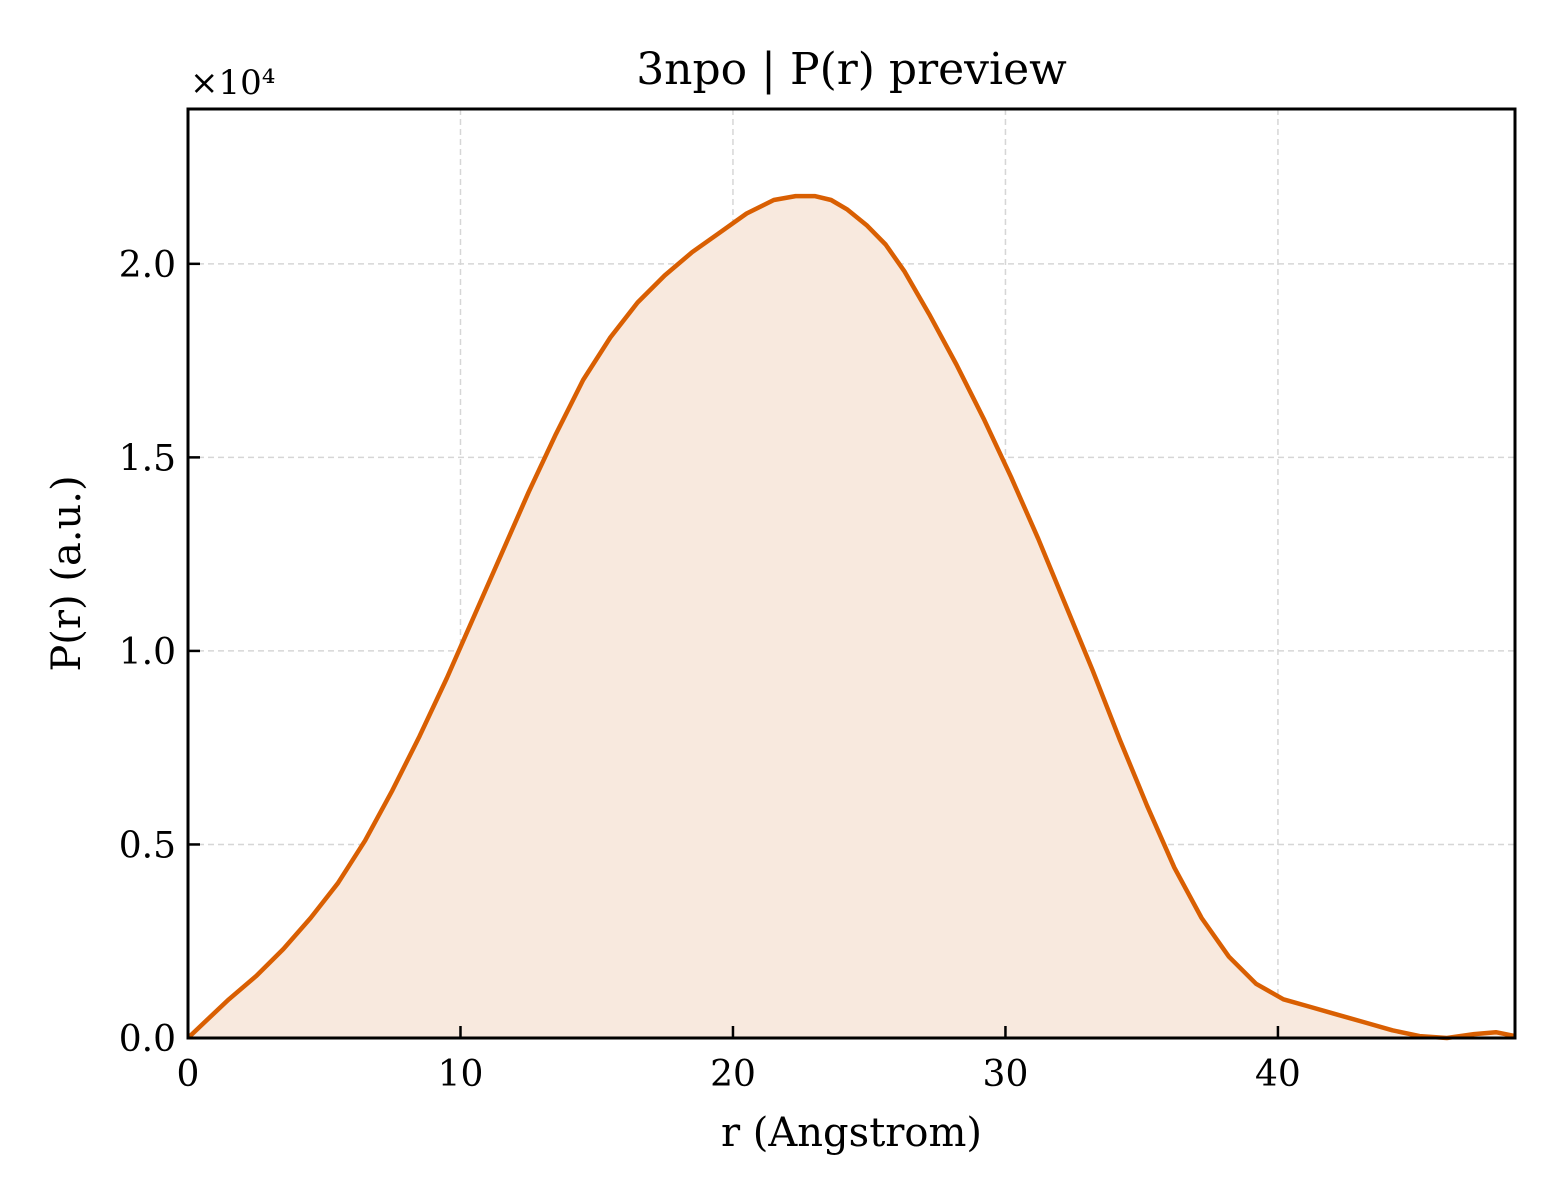 The height and width of the screenshot is (1200, 1560). Describe the element at coordinates (188, 1074) in the screenshot. I see `x-tick-label: 0` at that location.